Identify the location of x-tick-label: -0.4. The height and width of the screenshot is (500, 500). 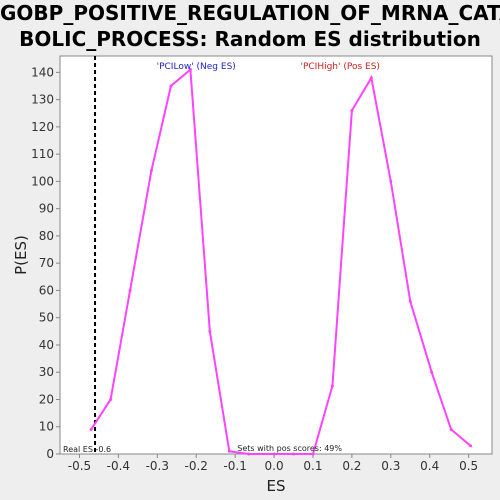
(118, 466).